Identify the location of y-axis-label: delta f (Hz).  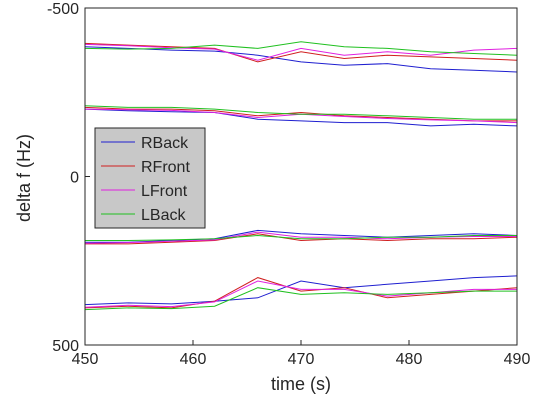
(24, 178).